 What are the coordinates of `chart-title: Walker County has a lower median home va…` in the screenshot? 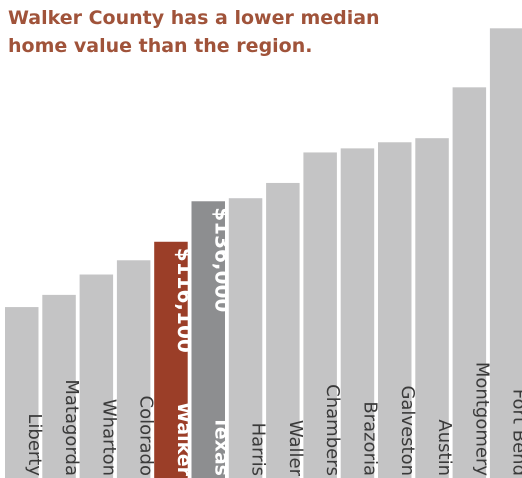 It's located at (208, 32).